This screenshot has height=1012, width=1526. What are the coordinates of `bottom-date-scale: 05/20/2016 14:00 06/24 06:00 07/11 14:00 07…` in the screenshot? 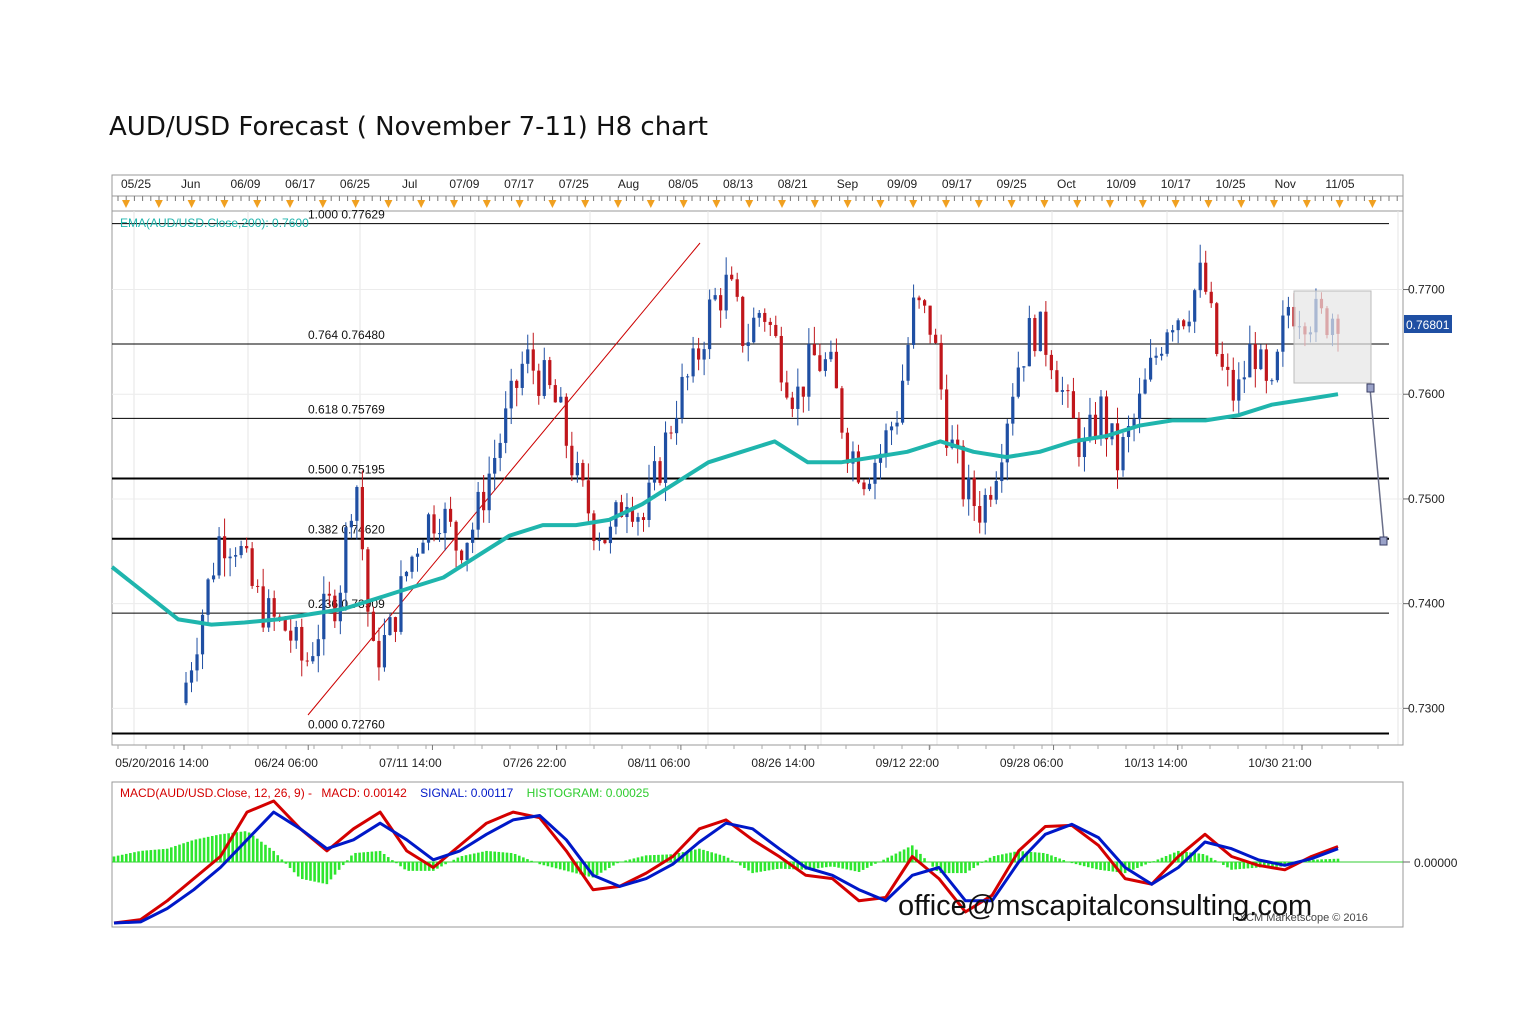 It's located at (757, 757).